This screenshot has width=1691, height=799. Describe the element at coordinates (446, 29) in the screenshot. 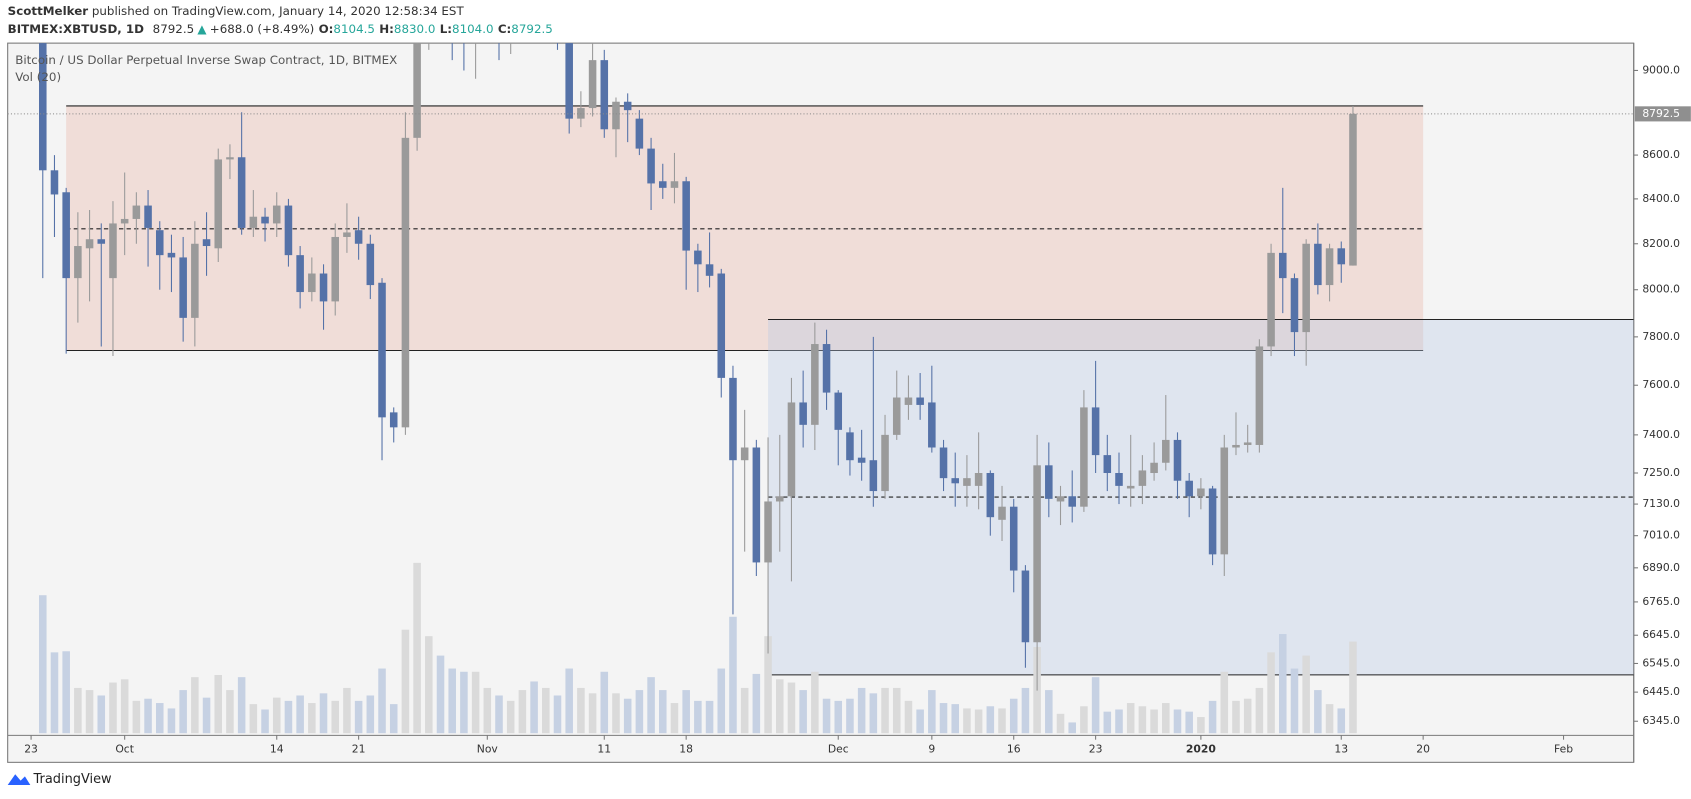

I see `quote-label: L:` at that location.